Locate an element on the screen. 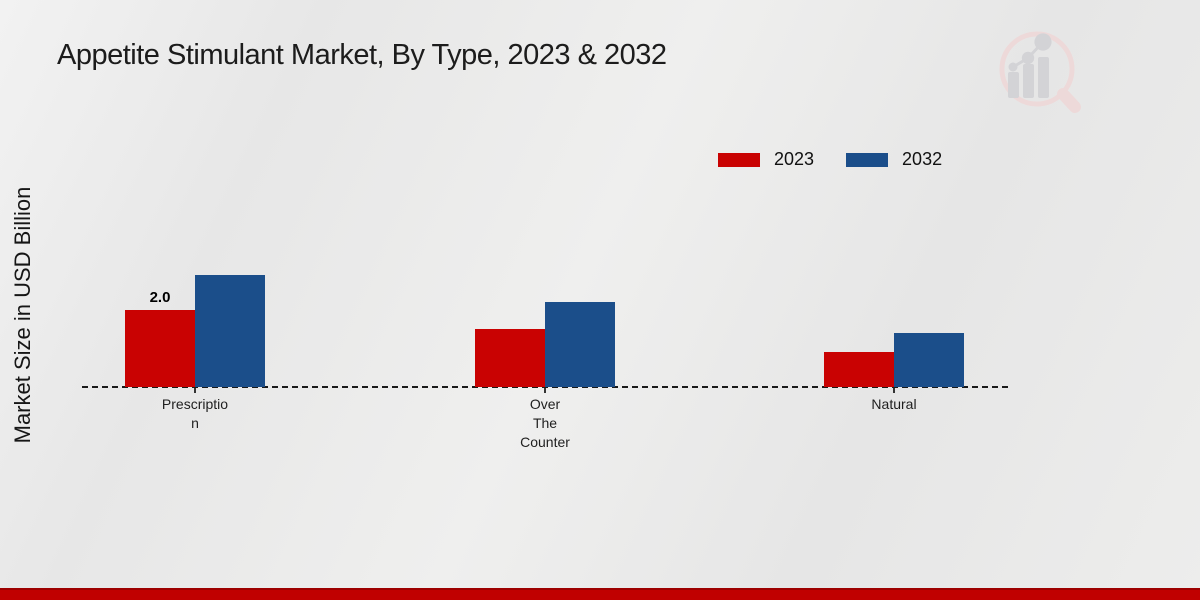 This screenshot has height=600, width=1200. legend-item-2023: 2023 is located at coordinates (766, 159).